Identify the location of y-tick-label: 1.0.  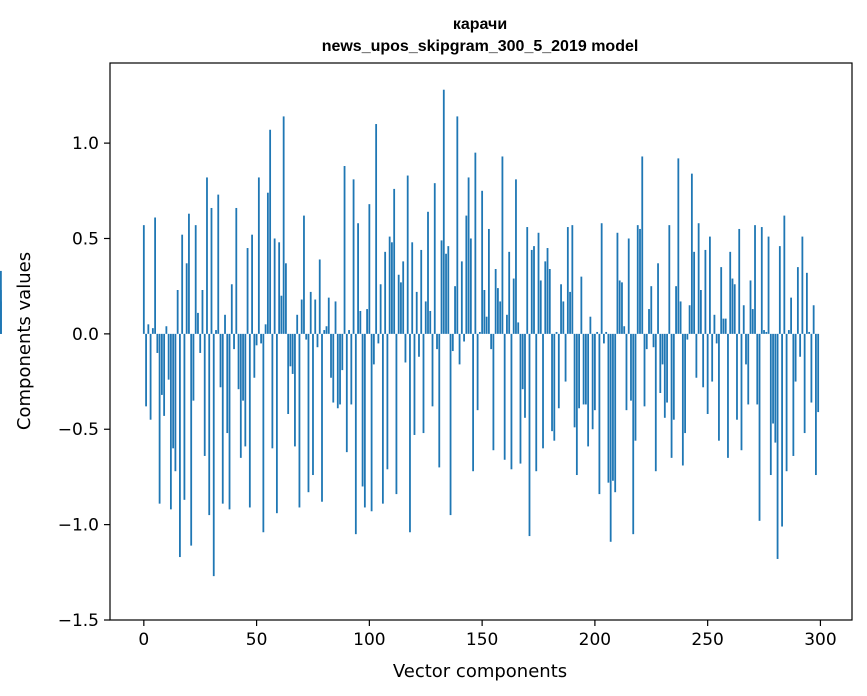
(85, 144).